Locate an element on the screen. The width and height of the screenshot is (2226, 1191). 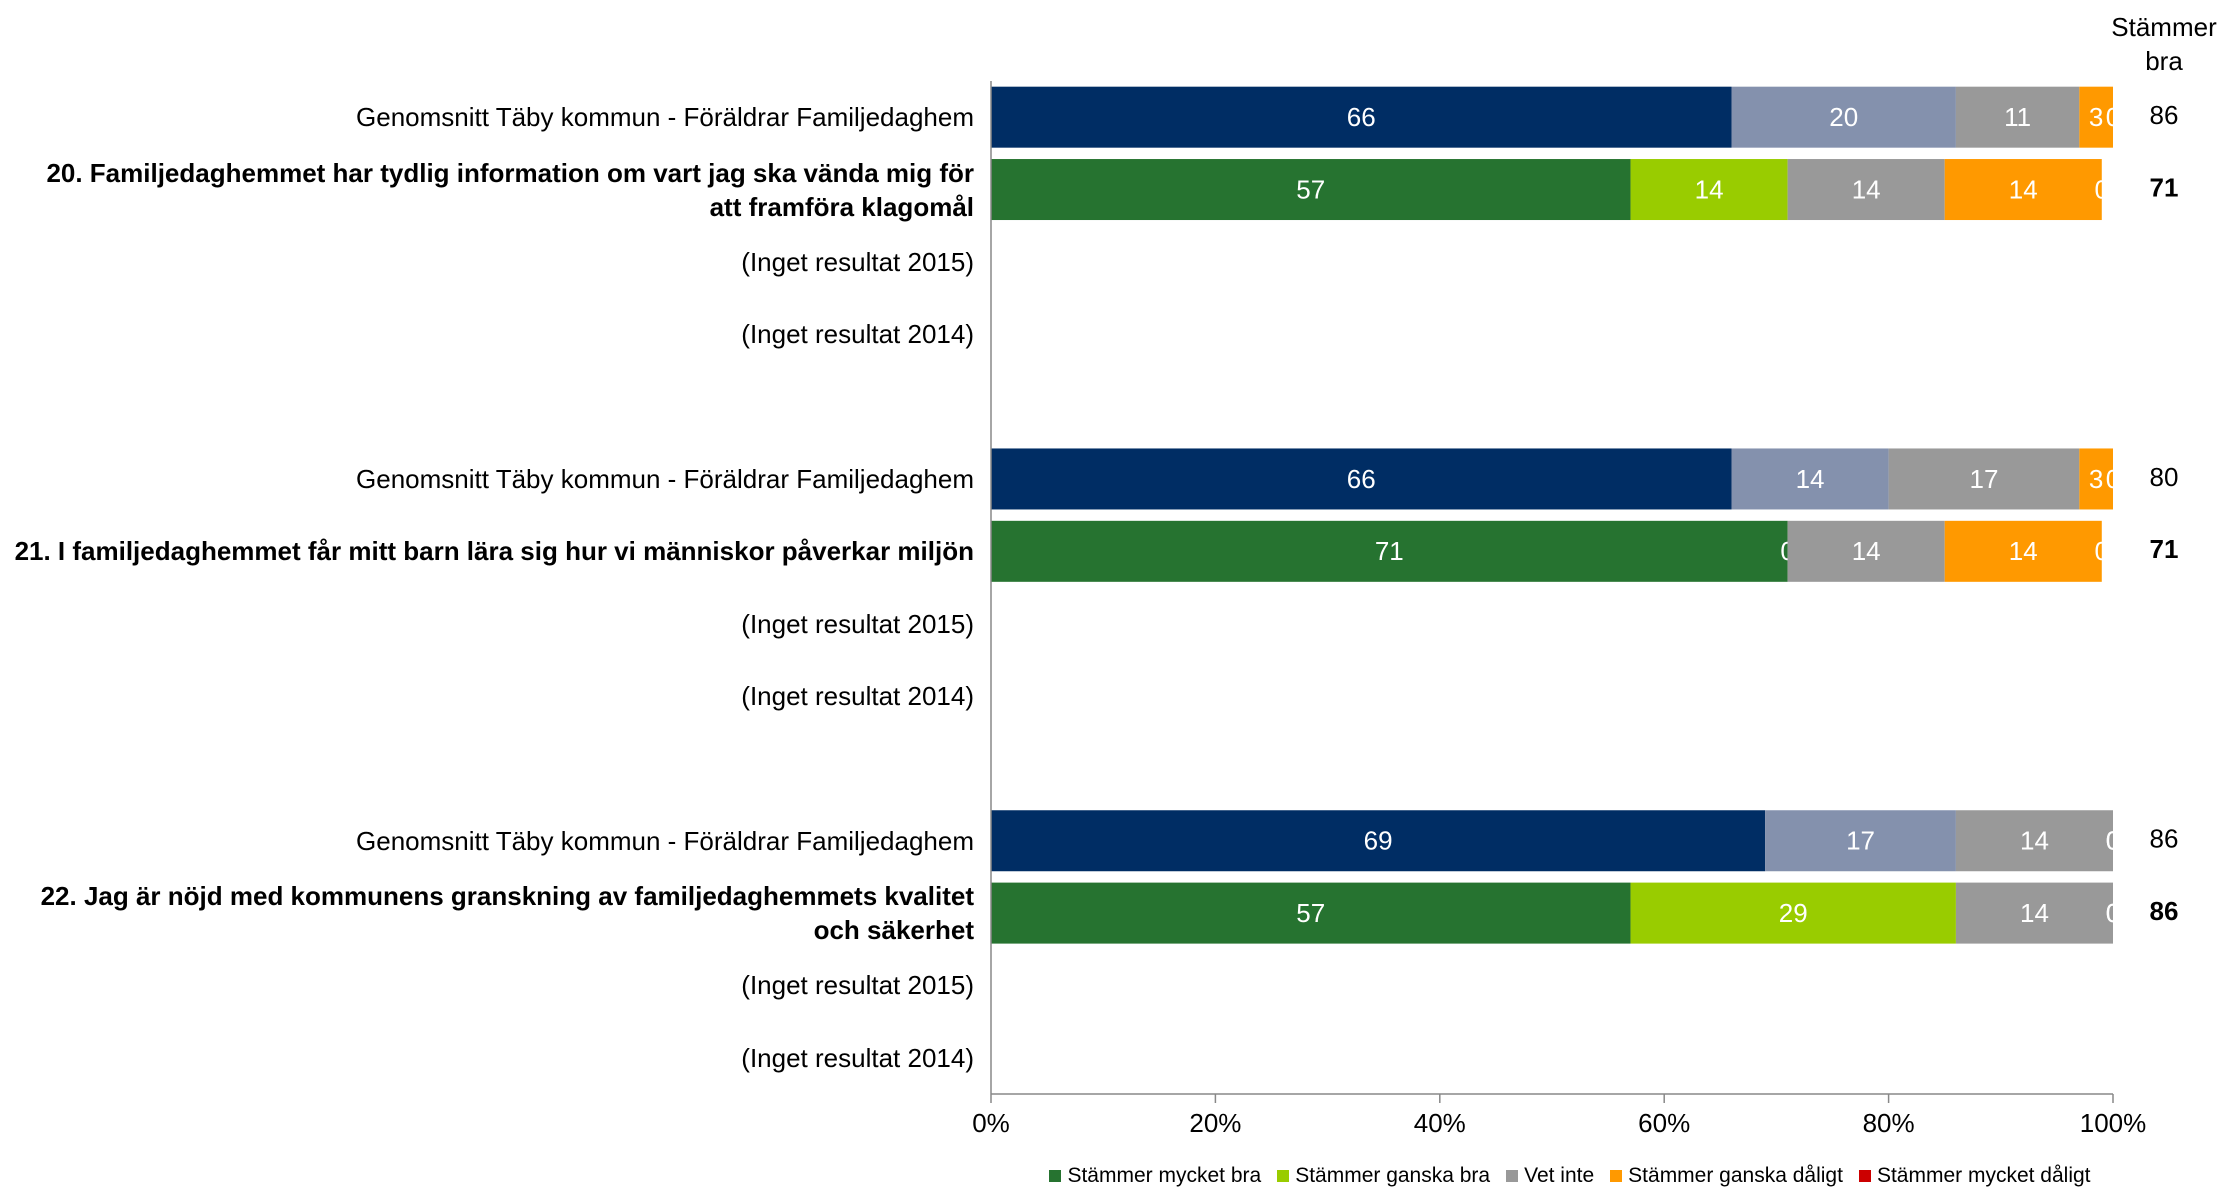
bar-value-label: 11 is located at coordinates (2017, 117).